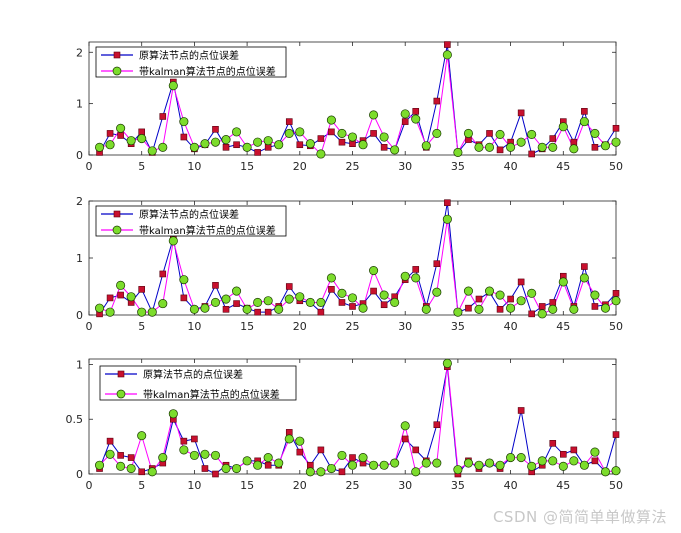 The height and width of the screenshot is (533, 681). What do you see at coordinates (353, 166) in the screenshot?
I see `x-tick-label: 25` at bounding box center [353, 166].